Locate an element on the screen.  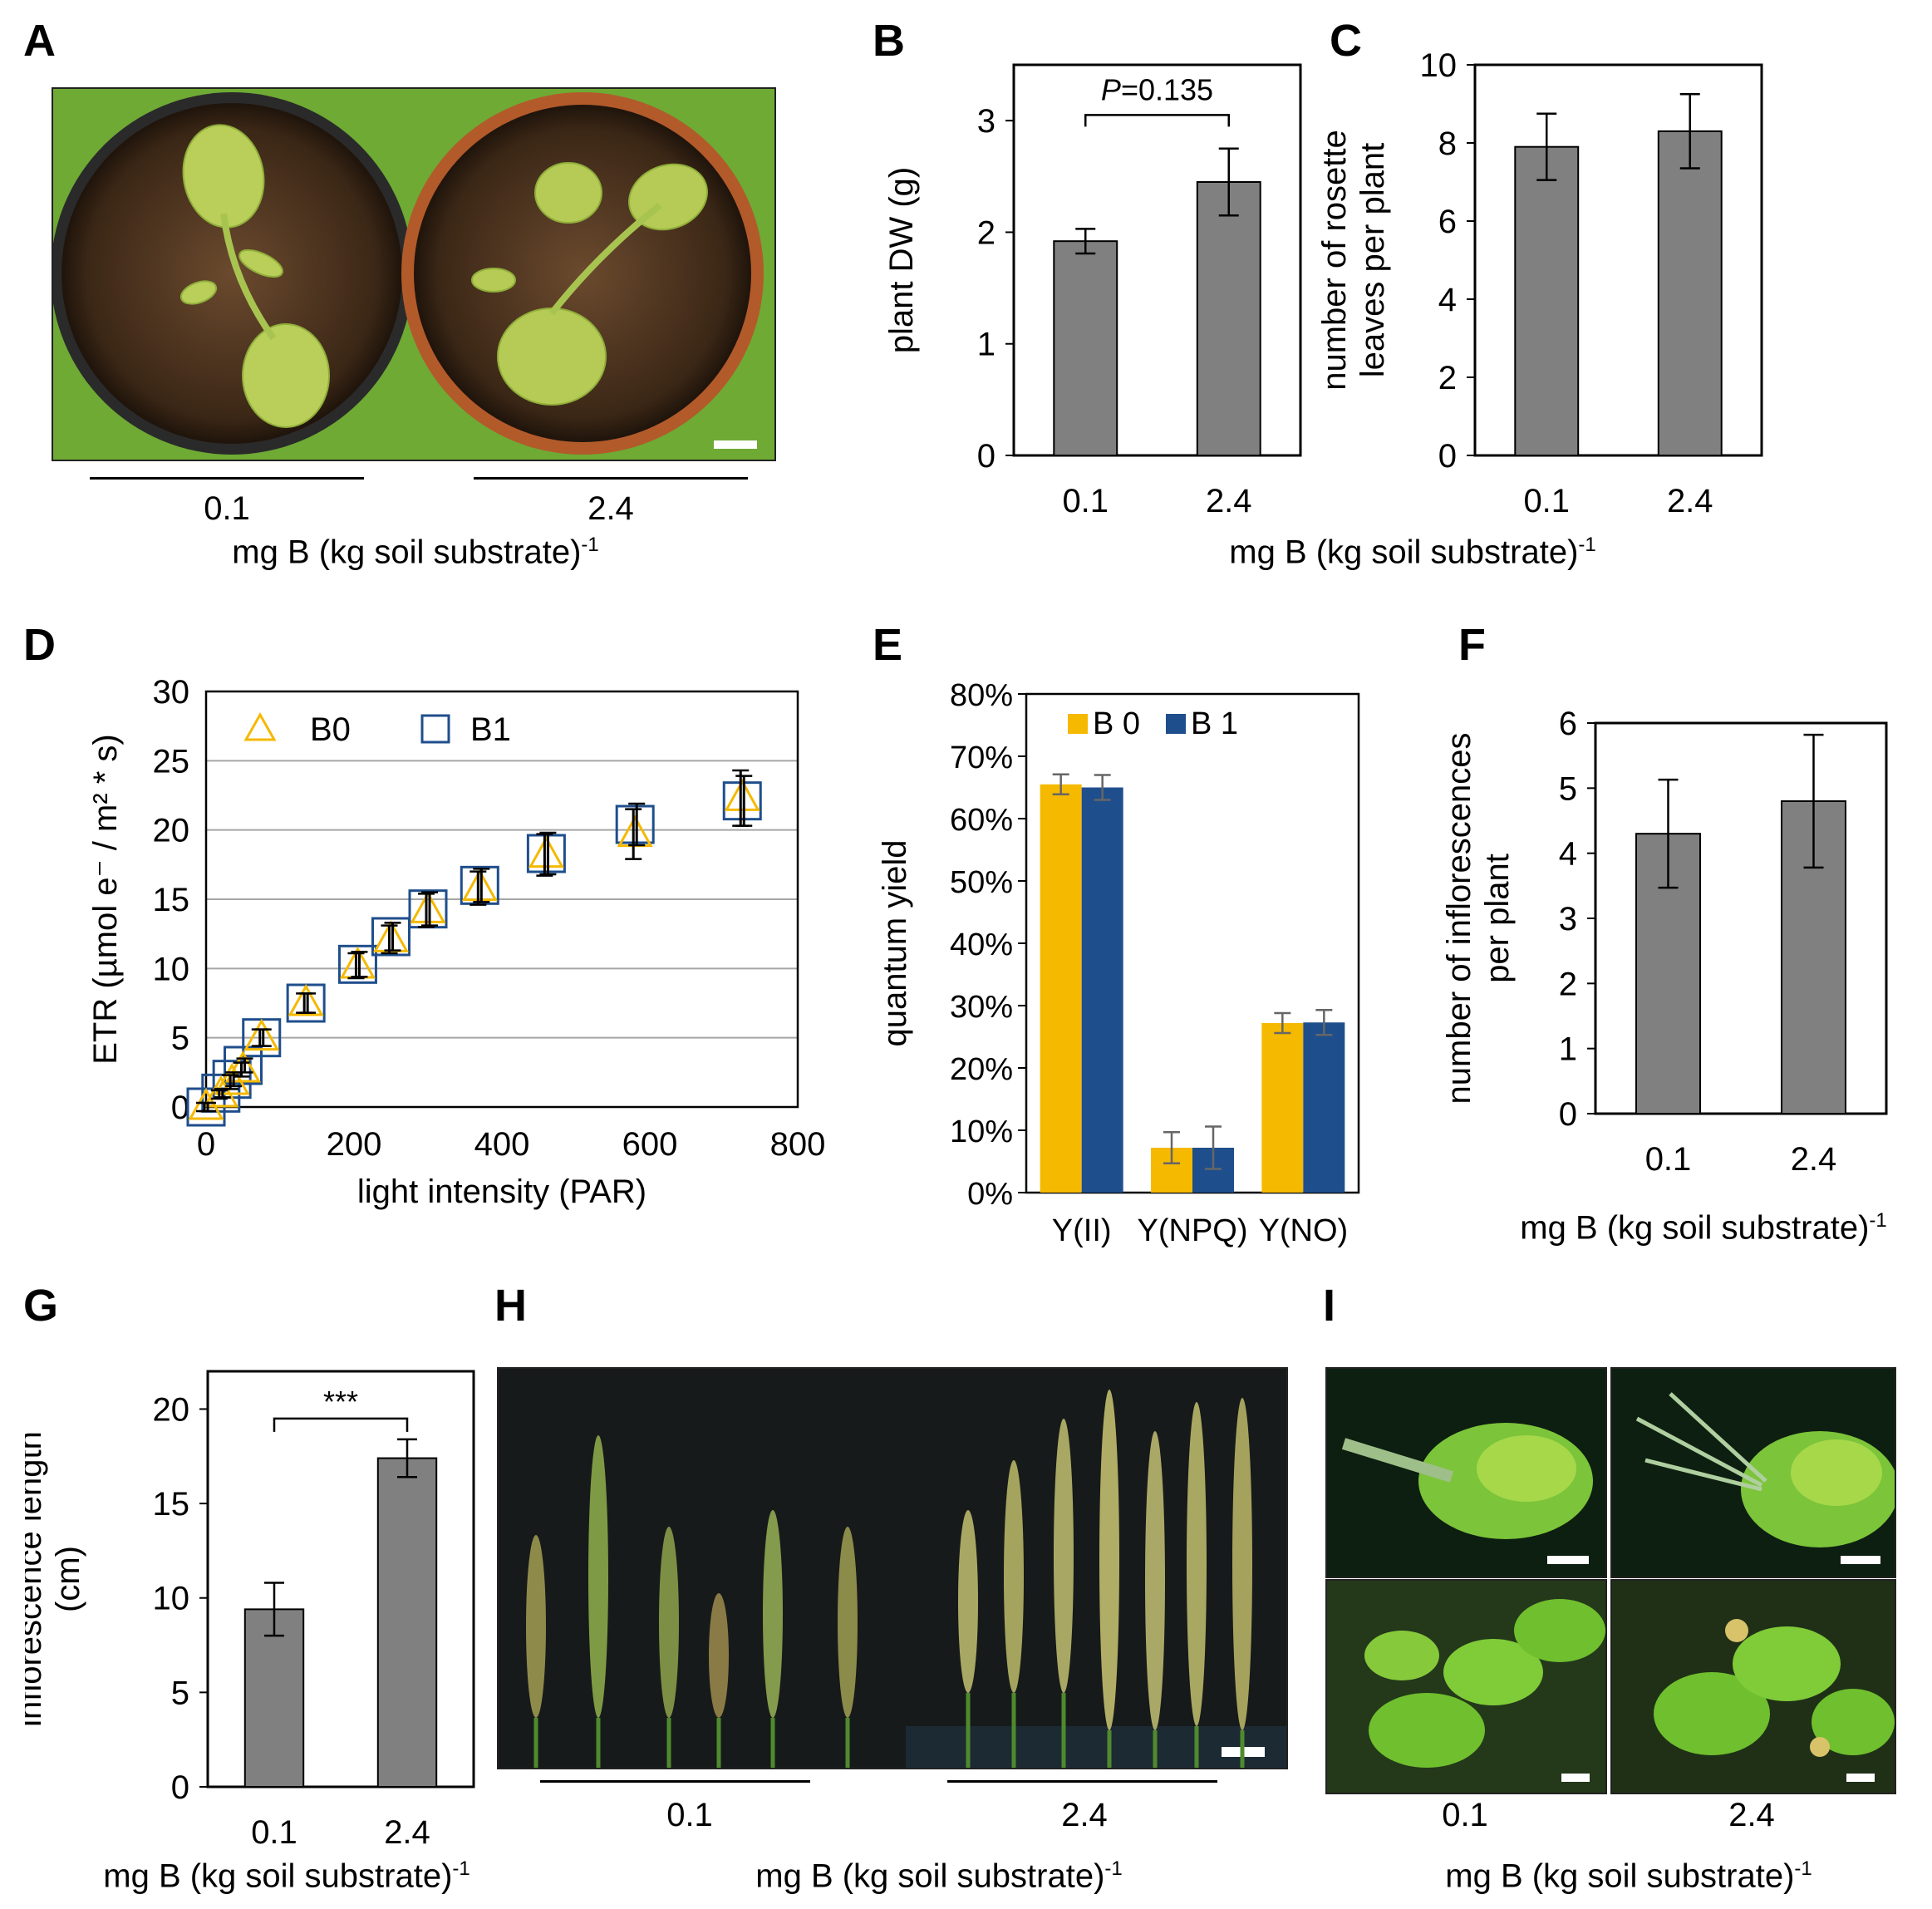
bar-B0-Y(II) is located at coordinates (1061, 989).